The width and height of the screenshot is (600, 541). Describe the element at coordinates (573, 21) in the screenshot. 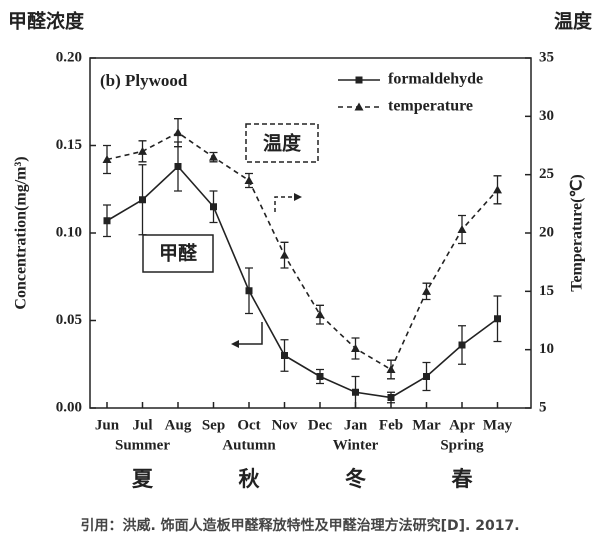

I see `y2-title-zh: 温度` at that location.